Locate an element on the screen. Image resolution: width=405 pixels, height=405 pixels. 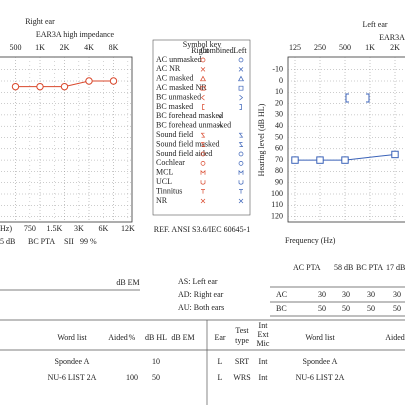
x-tick-label: 250 is located at coordinates (320, 47).